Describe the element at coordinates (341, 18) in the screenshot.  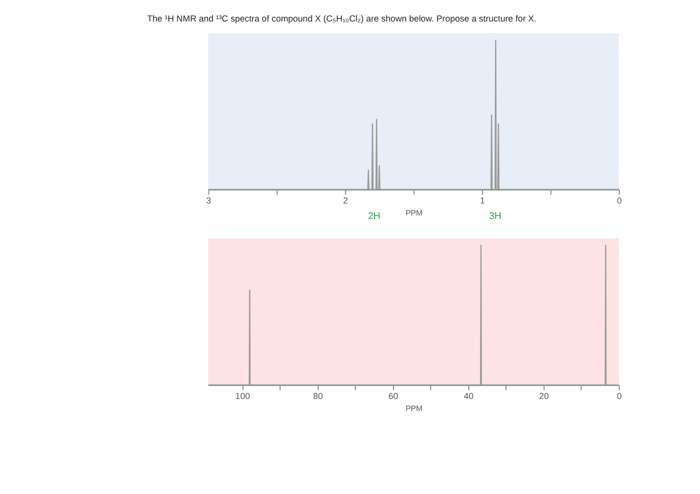
I see `chart-title: The ¹H NMR and ¹³C spectra of compound X (C₅H₁₀Cl₂) are shown below. Propose a structure for X.` at that location.